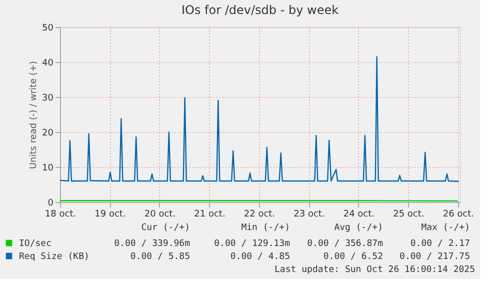  Describe the element at coordinates (152, 244) in the screenshot. I see `text: 0.00 / 339.96m` at that location.